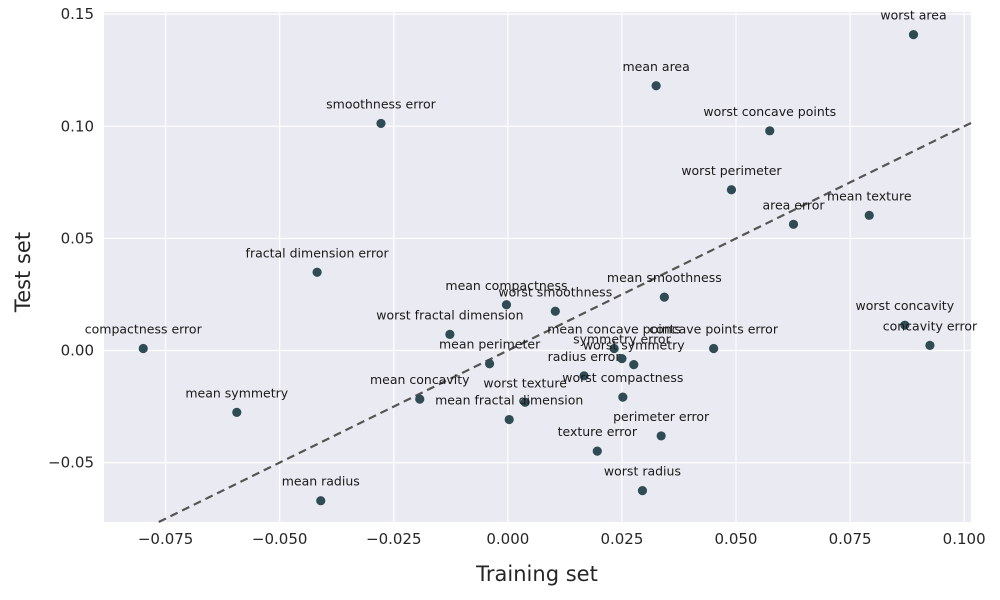 This screenshot has height=600, width=1000. Describe the element at coordinates (420, 379) in the screenshot. I see `point-label: mean concavity` at that location.